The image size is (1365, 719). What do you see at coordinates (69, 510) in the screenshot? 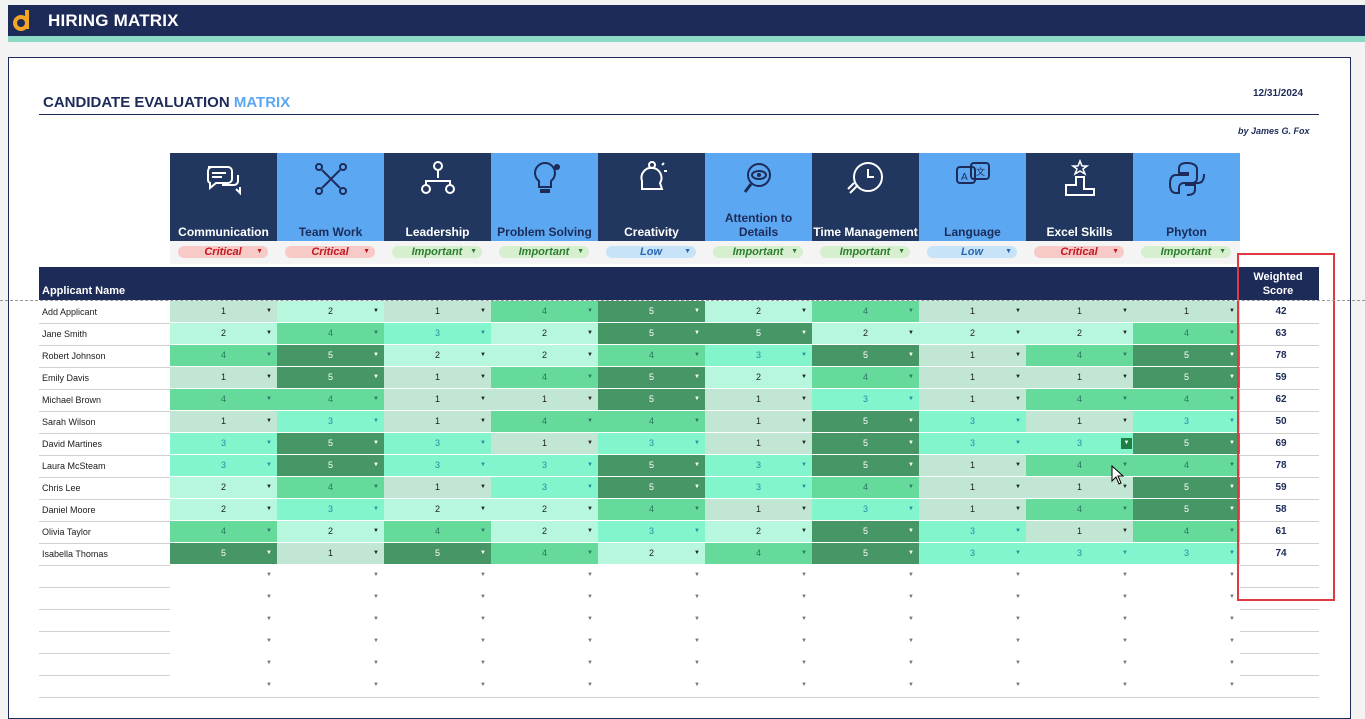
I see `applicant-name: Daniel Moore` at bounding box center [69, 510].